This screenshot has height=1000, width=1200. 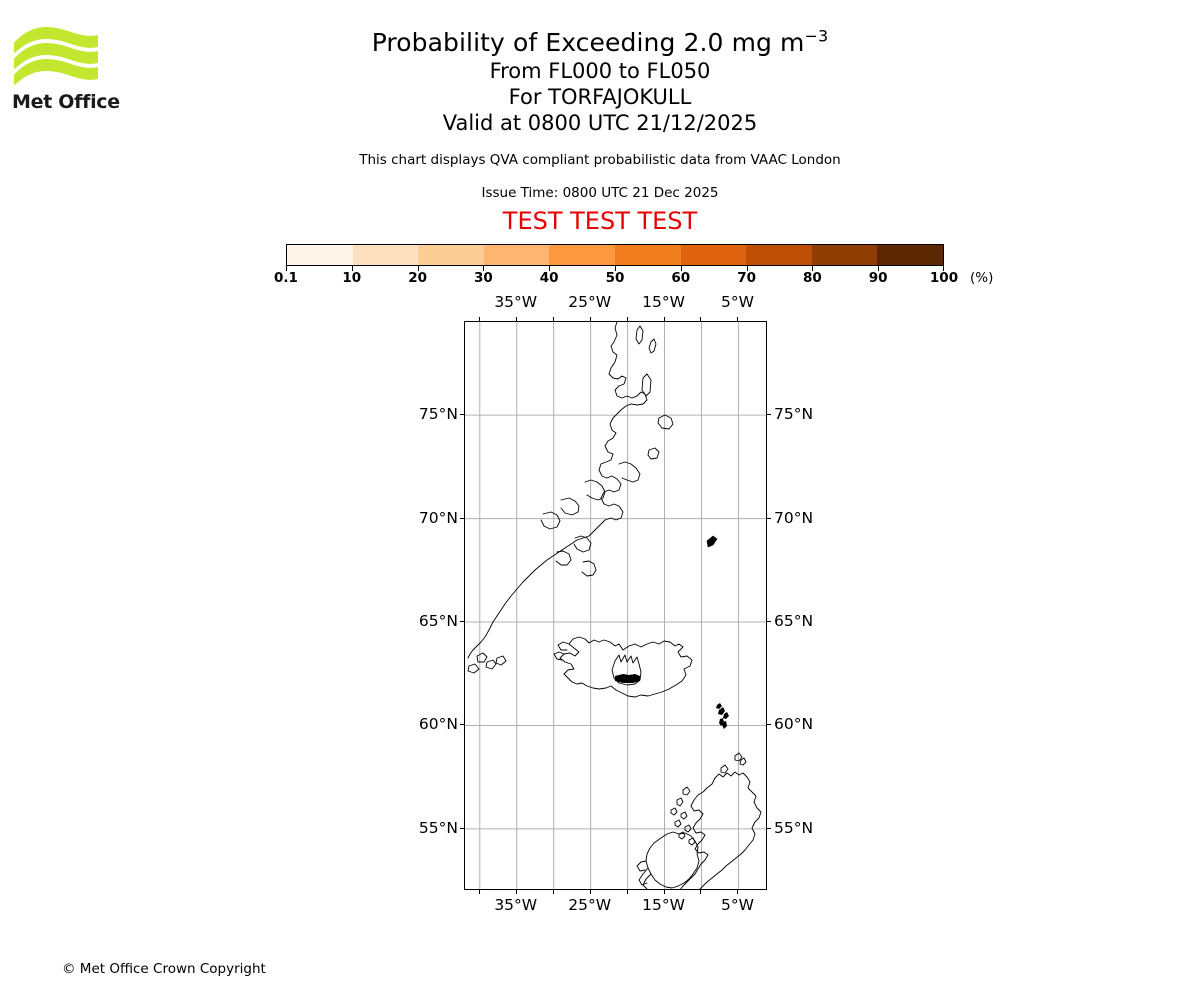 I want to click on colorbar-tick-label-4: 40, so click(x=549, y=278).